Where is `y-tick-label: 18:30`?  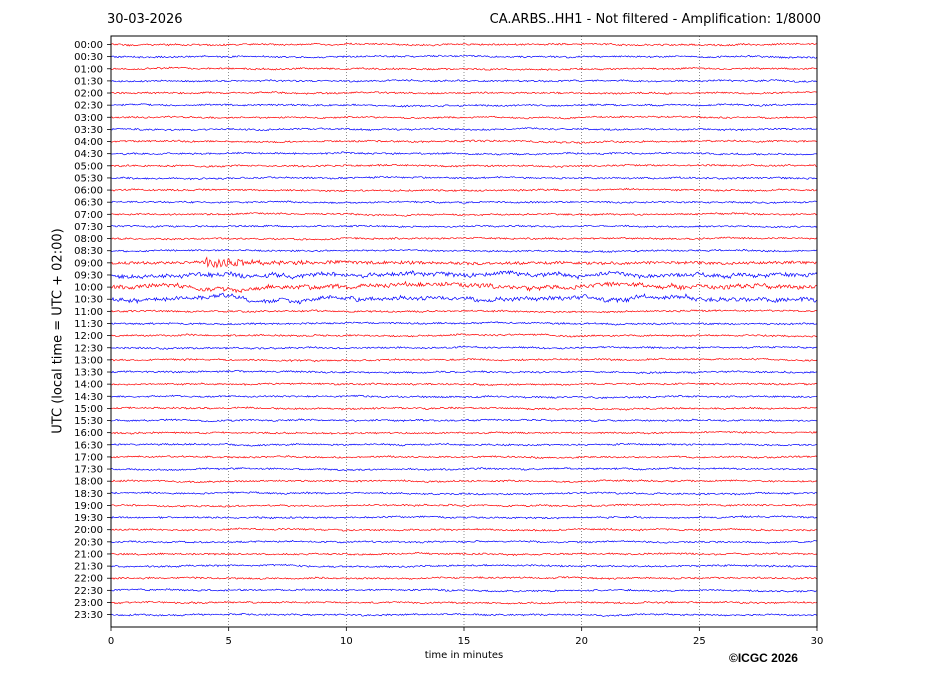 y-tick-label: 18:30 is located at coordinates (88, 494).